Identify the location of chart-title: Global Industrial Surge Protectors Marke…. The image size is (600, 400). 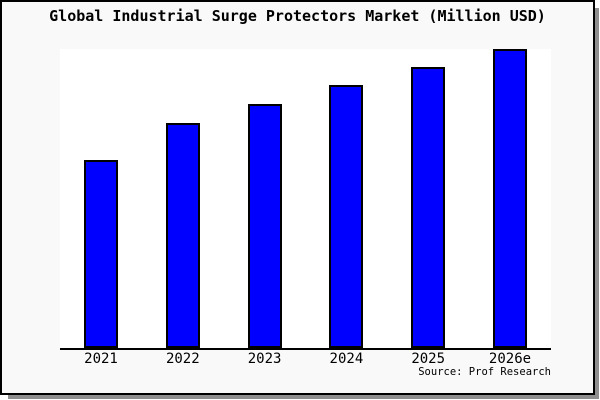
(297, 16).